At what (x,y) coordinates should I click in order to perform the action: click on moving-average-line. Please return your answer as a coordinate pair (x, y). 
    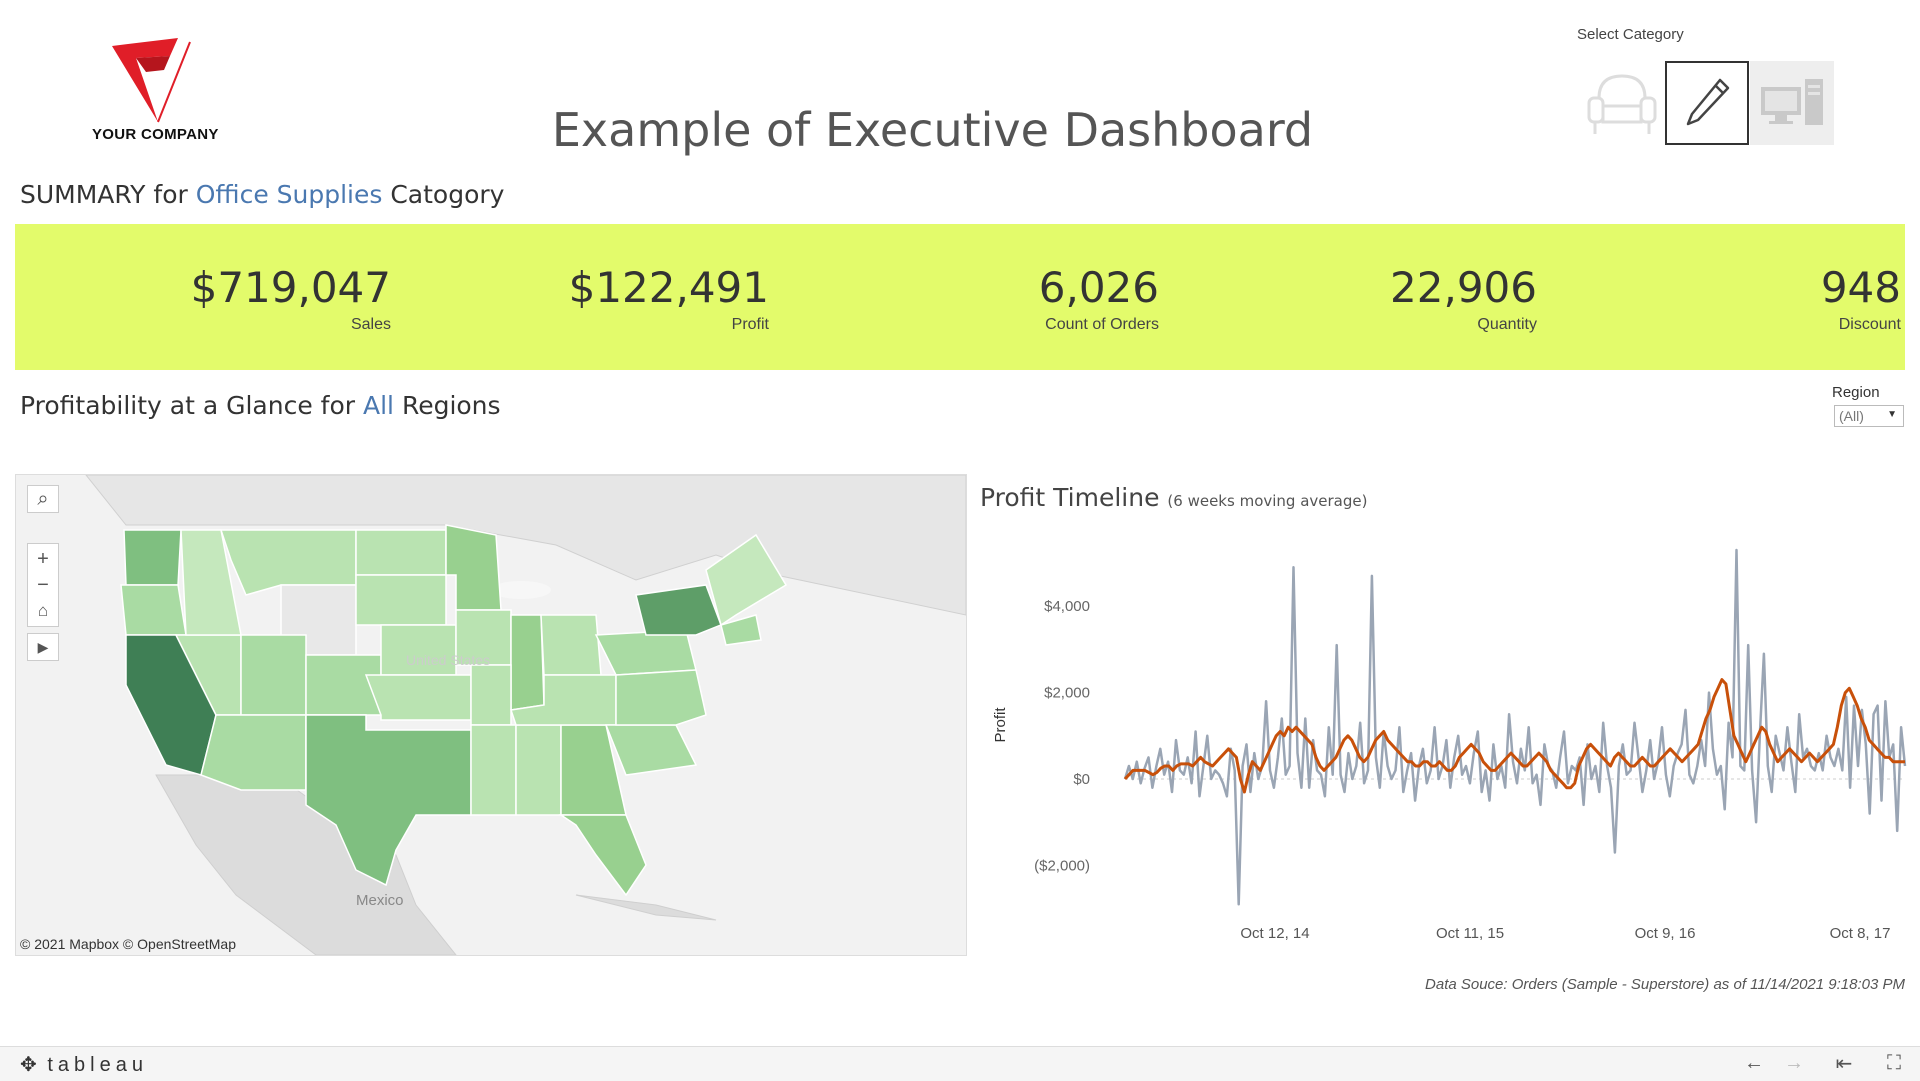
    Looking at the image, I should click on (1514, 736).